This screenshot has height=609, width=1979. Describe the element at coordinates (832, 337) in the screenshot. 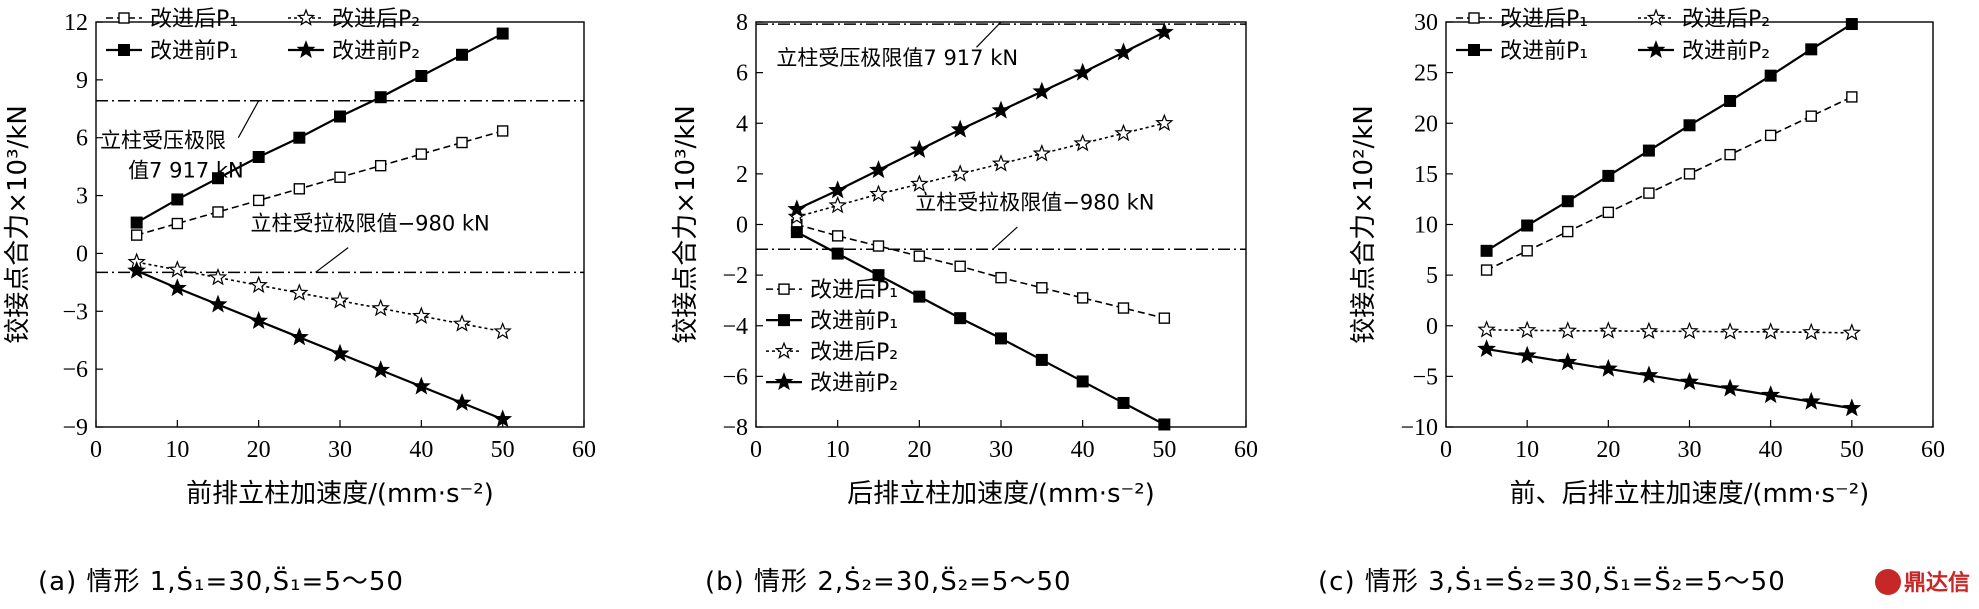

I see `legend: 改进后P₁ 改进前P₁ 改进后P₂ 改进前P₂` at that location.